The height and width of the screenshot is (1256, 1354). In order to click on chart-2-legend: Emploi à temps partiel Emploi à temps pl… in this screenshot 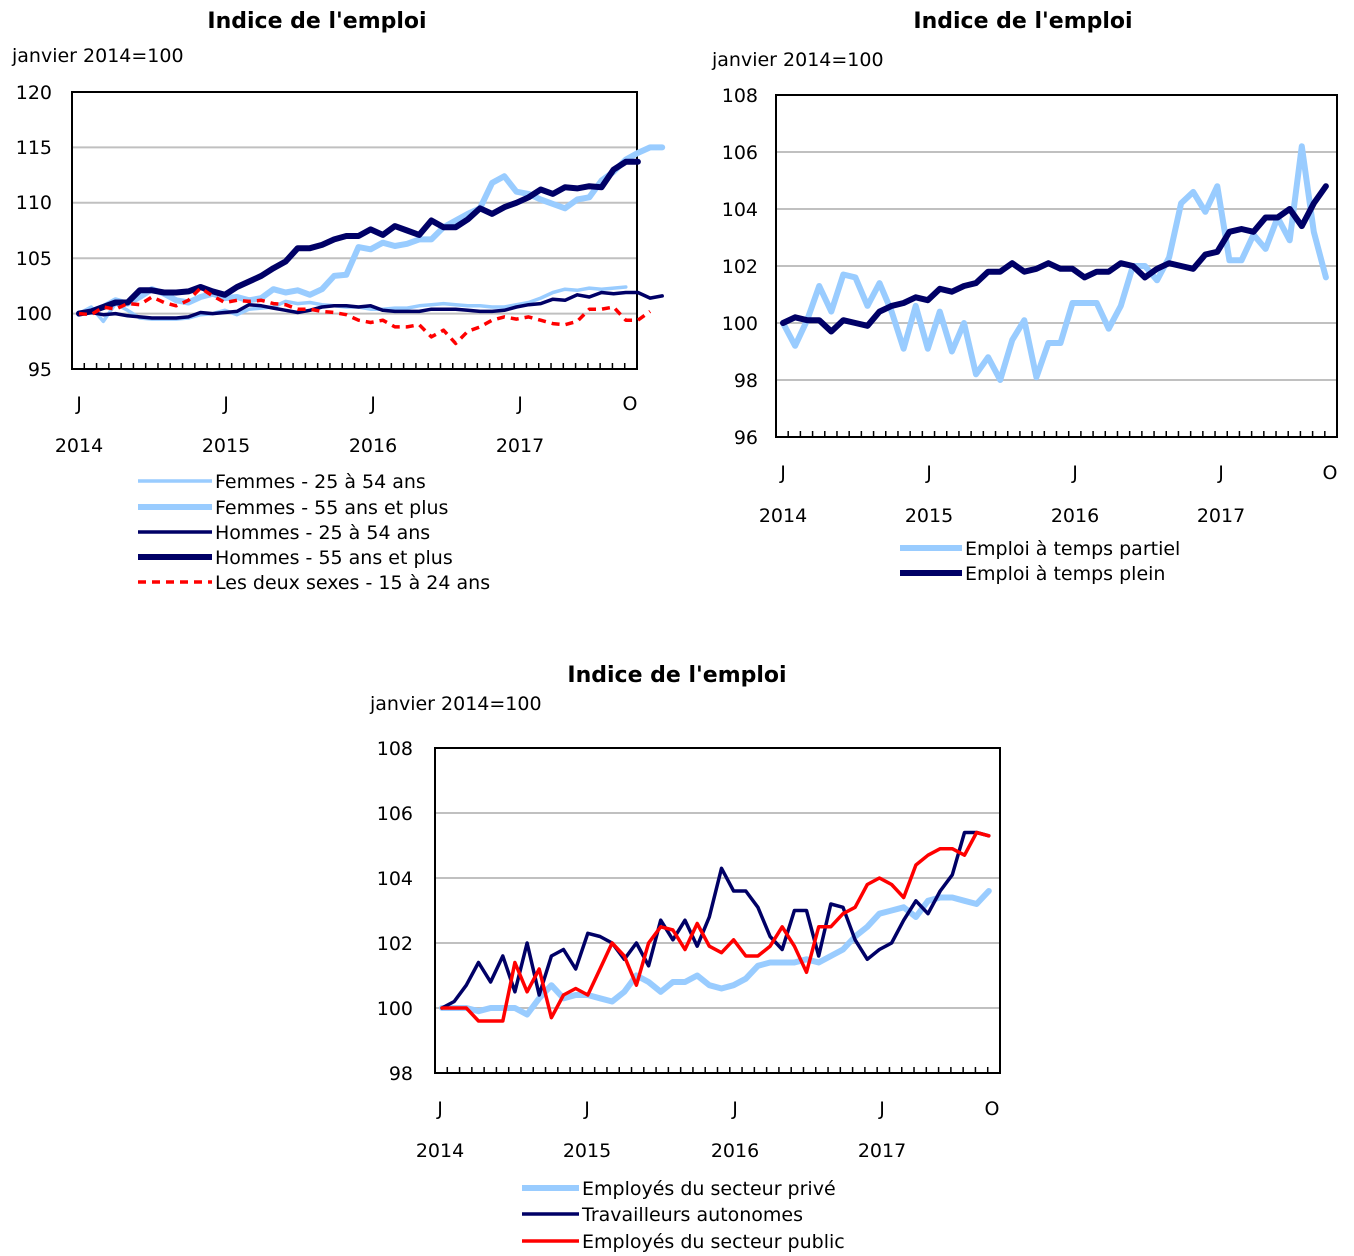, I will do `click(1072, 561)`.